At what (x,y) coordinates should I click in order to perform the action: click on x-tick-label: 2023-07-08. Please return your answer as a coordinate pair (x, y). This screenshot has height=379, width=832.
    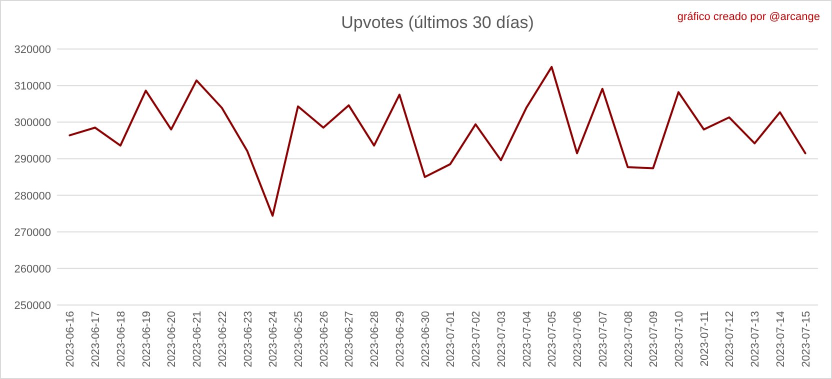
    Looking at the image, I should click on (628, 339).